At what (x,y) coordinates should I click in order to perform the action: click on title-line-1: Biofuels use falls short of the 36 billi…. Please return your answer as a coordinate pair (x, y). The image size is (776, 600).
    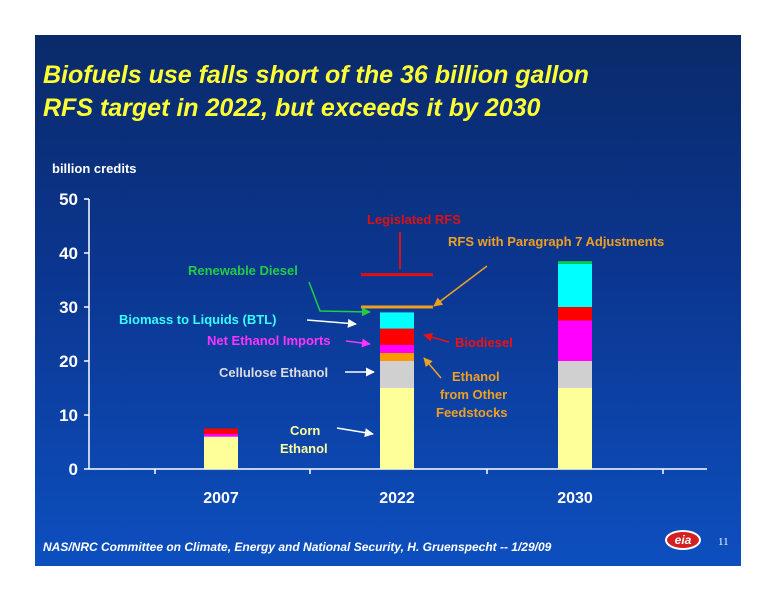
    Looking at the image, I should click on (316, 75).